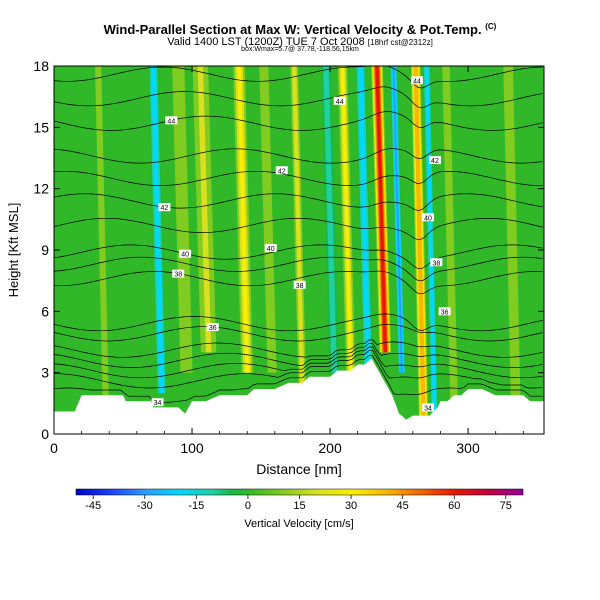 Image resolution: width=600 pixels, height=600 pixels. What do you see at coordinates (45, 434) in the screenshot?
I see `y-tick-label: 0` at bounding box center [45, 434].